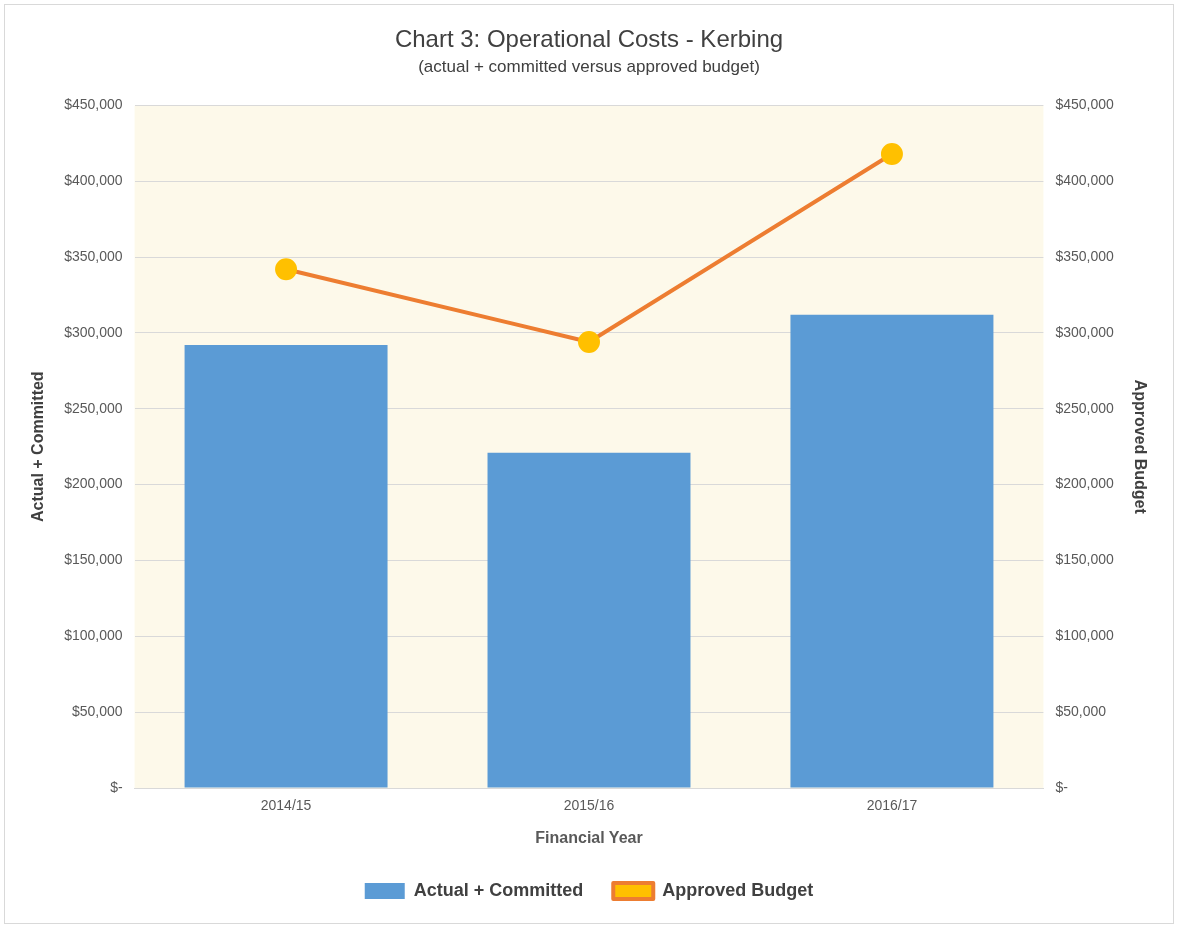  I want to click on y-tick-label: $150,000, so click(93, 559).